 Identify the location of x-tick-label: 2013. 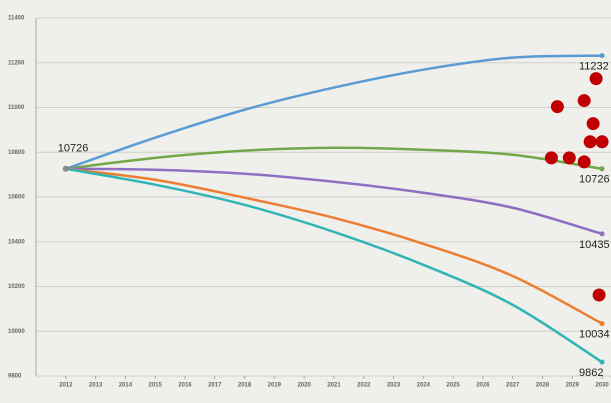
(96, 386).